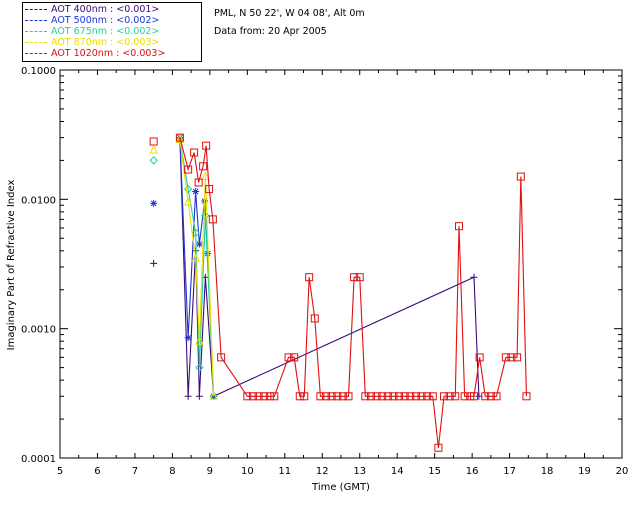  Describe the element at coordinates (472, 471) in the screenshot. I see `x-tick-label: 16` at that location.